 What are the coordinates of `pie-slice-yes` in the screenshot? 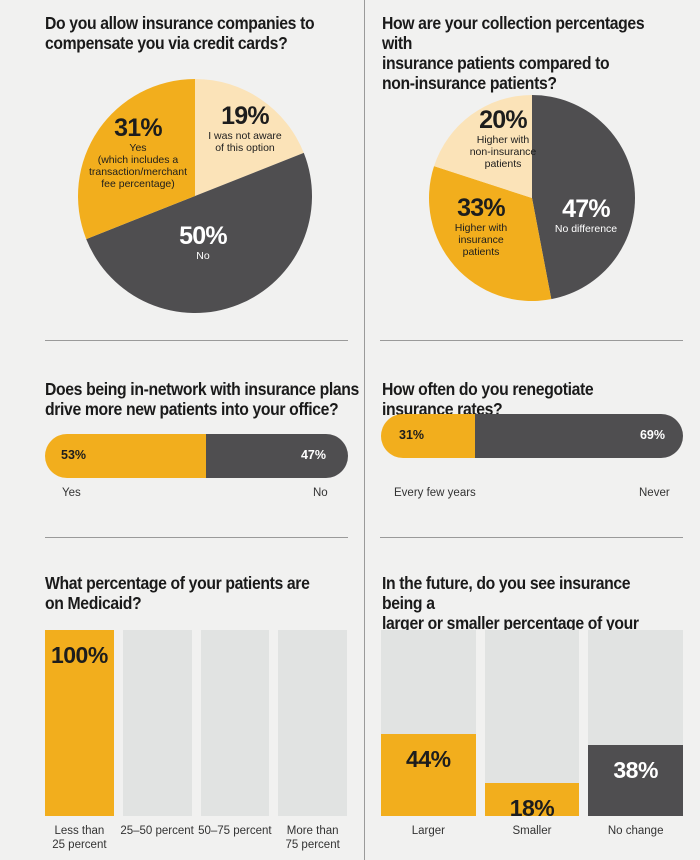 It's located at (136, 159).